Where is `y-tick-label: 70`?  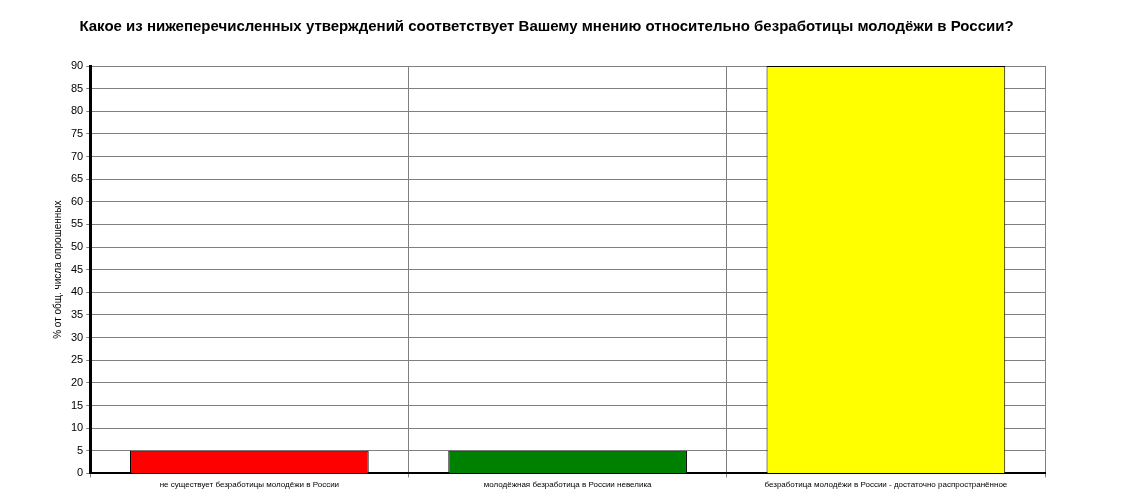 y-tick-label: 70 is located at coordinates (77, 155).